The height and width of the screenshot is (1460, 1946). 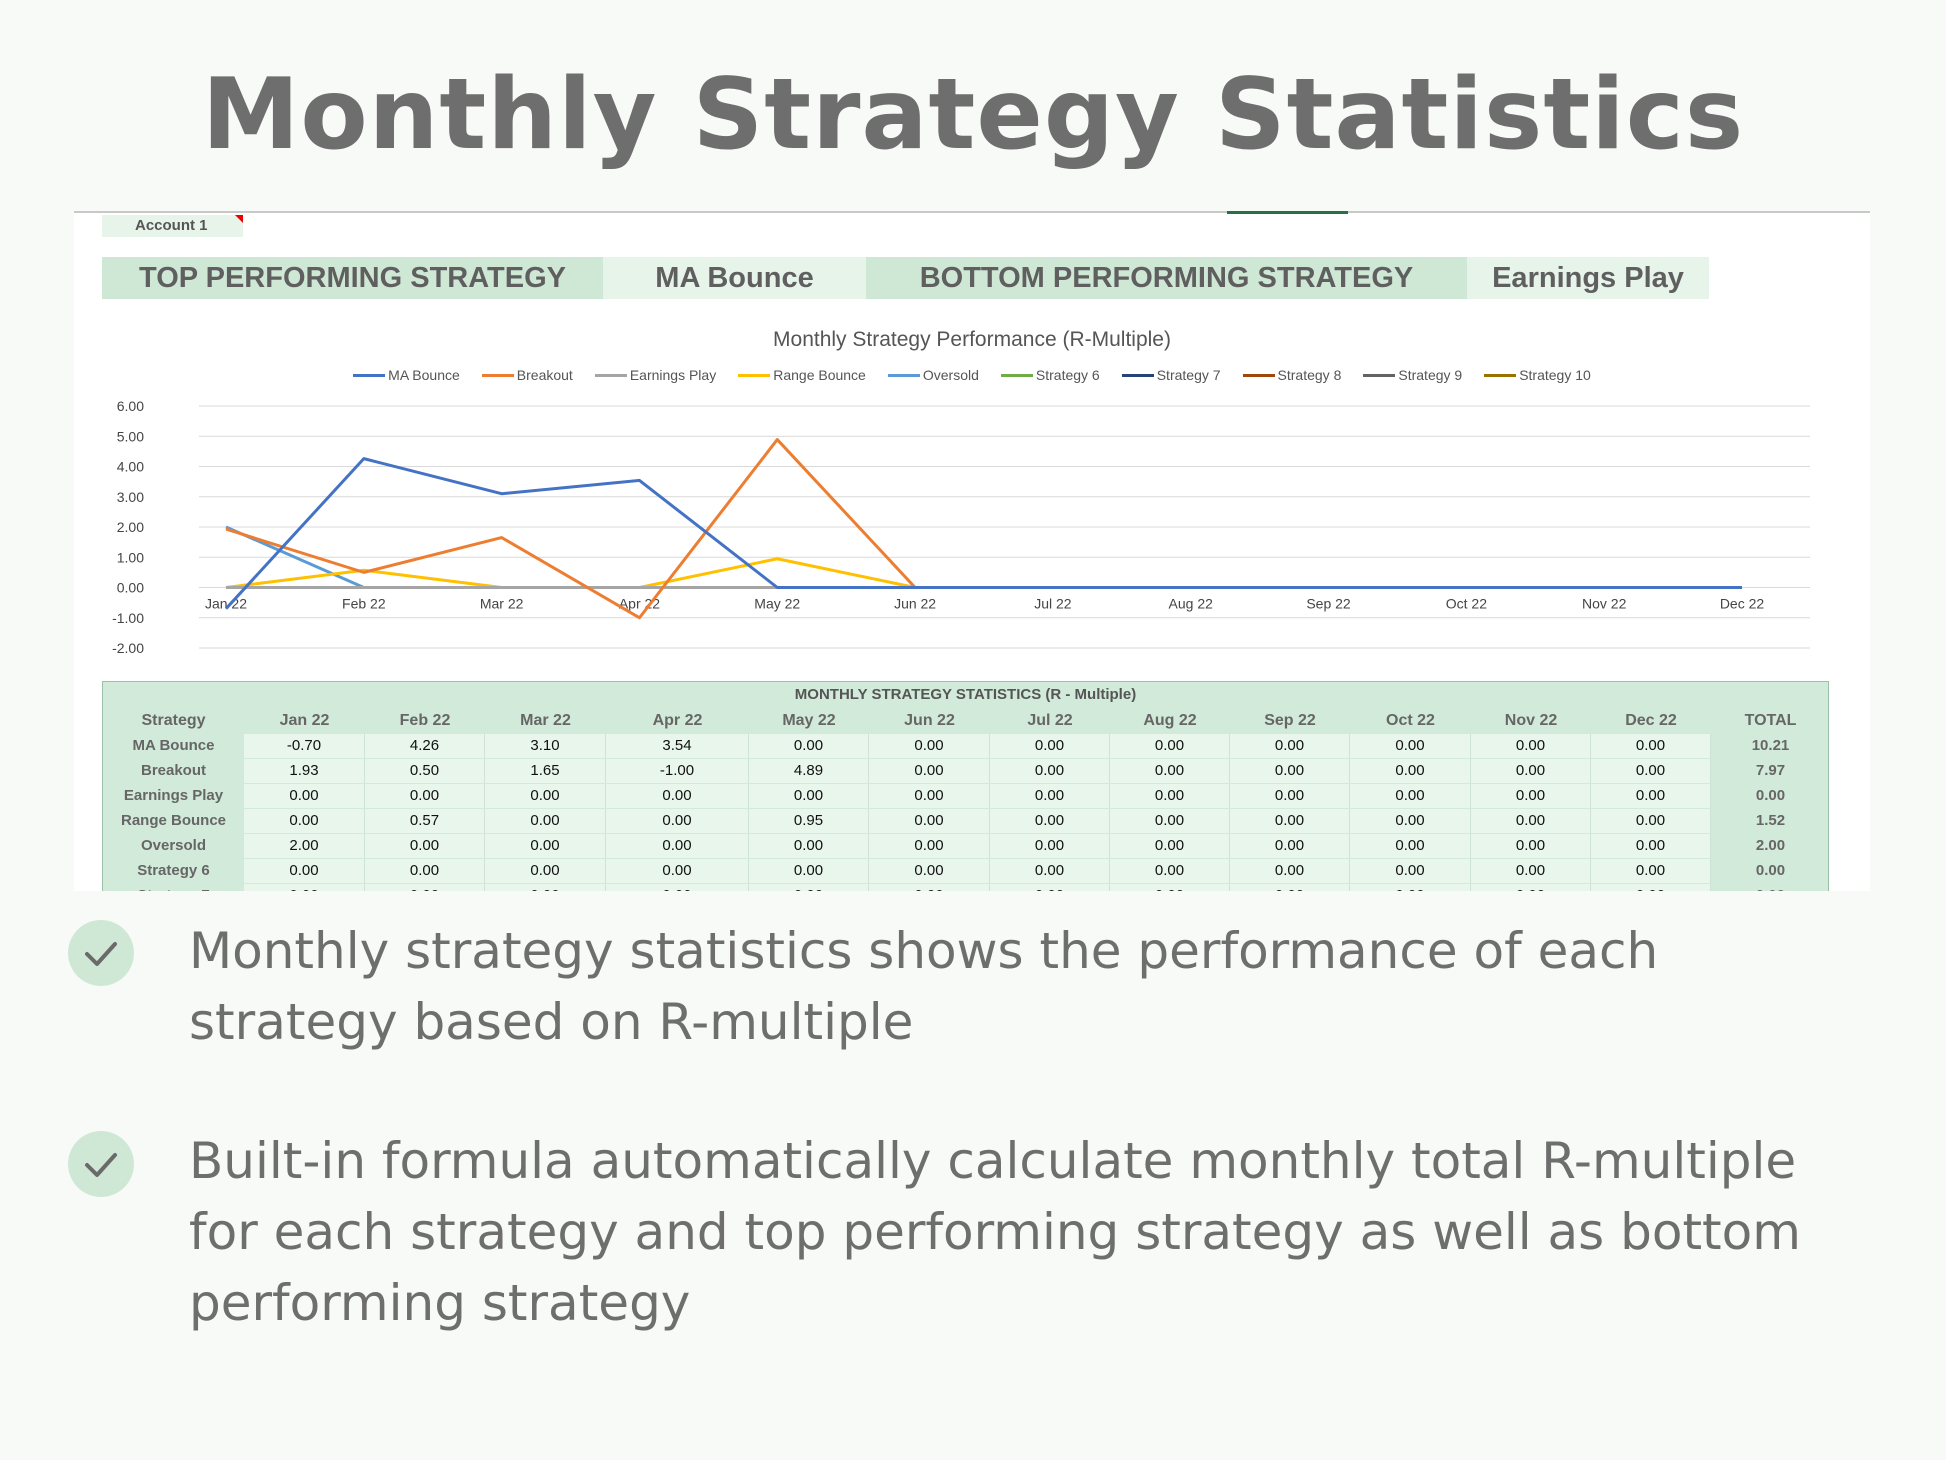 What do you see at coordinates (304, 746) in the screenshot?
I see `value-cell: -0.70` at bounding box center [304, 746].